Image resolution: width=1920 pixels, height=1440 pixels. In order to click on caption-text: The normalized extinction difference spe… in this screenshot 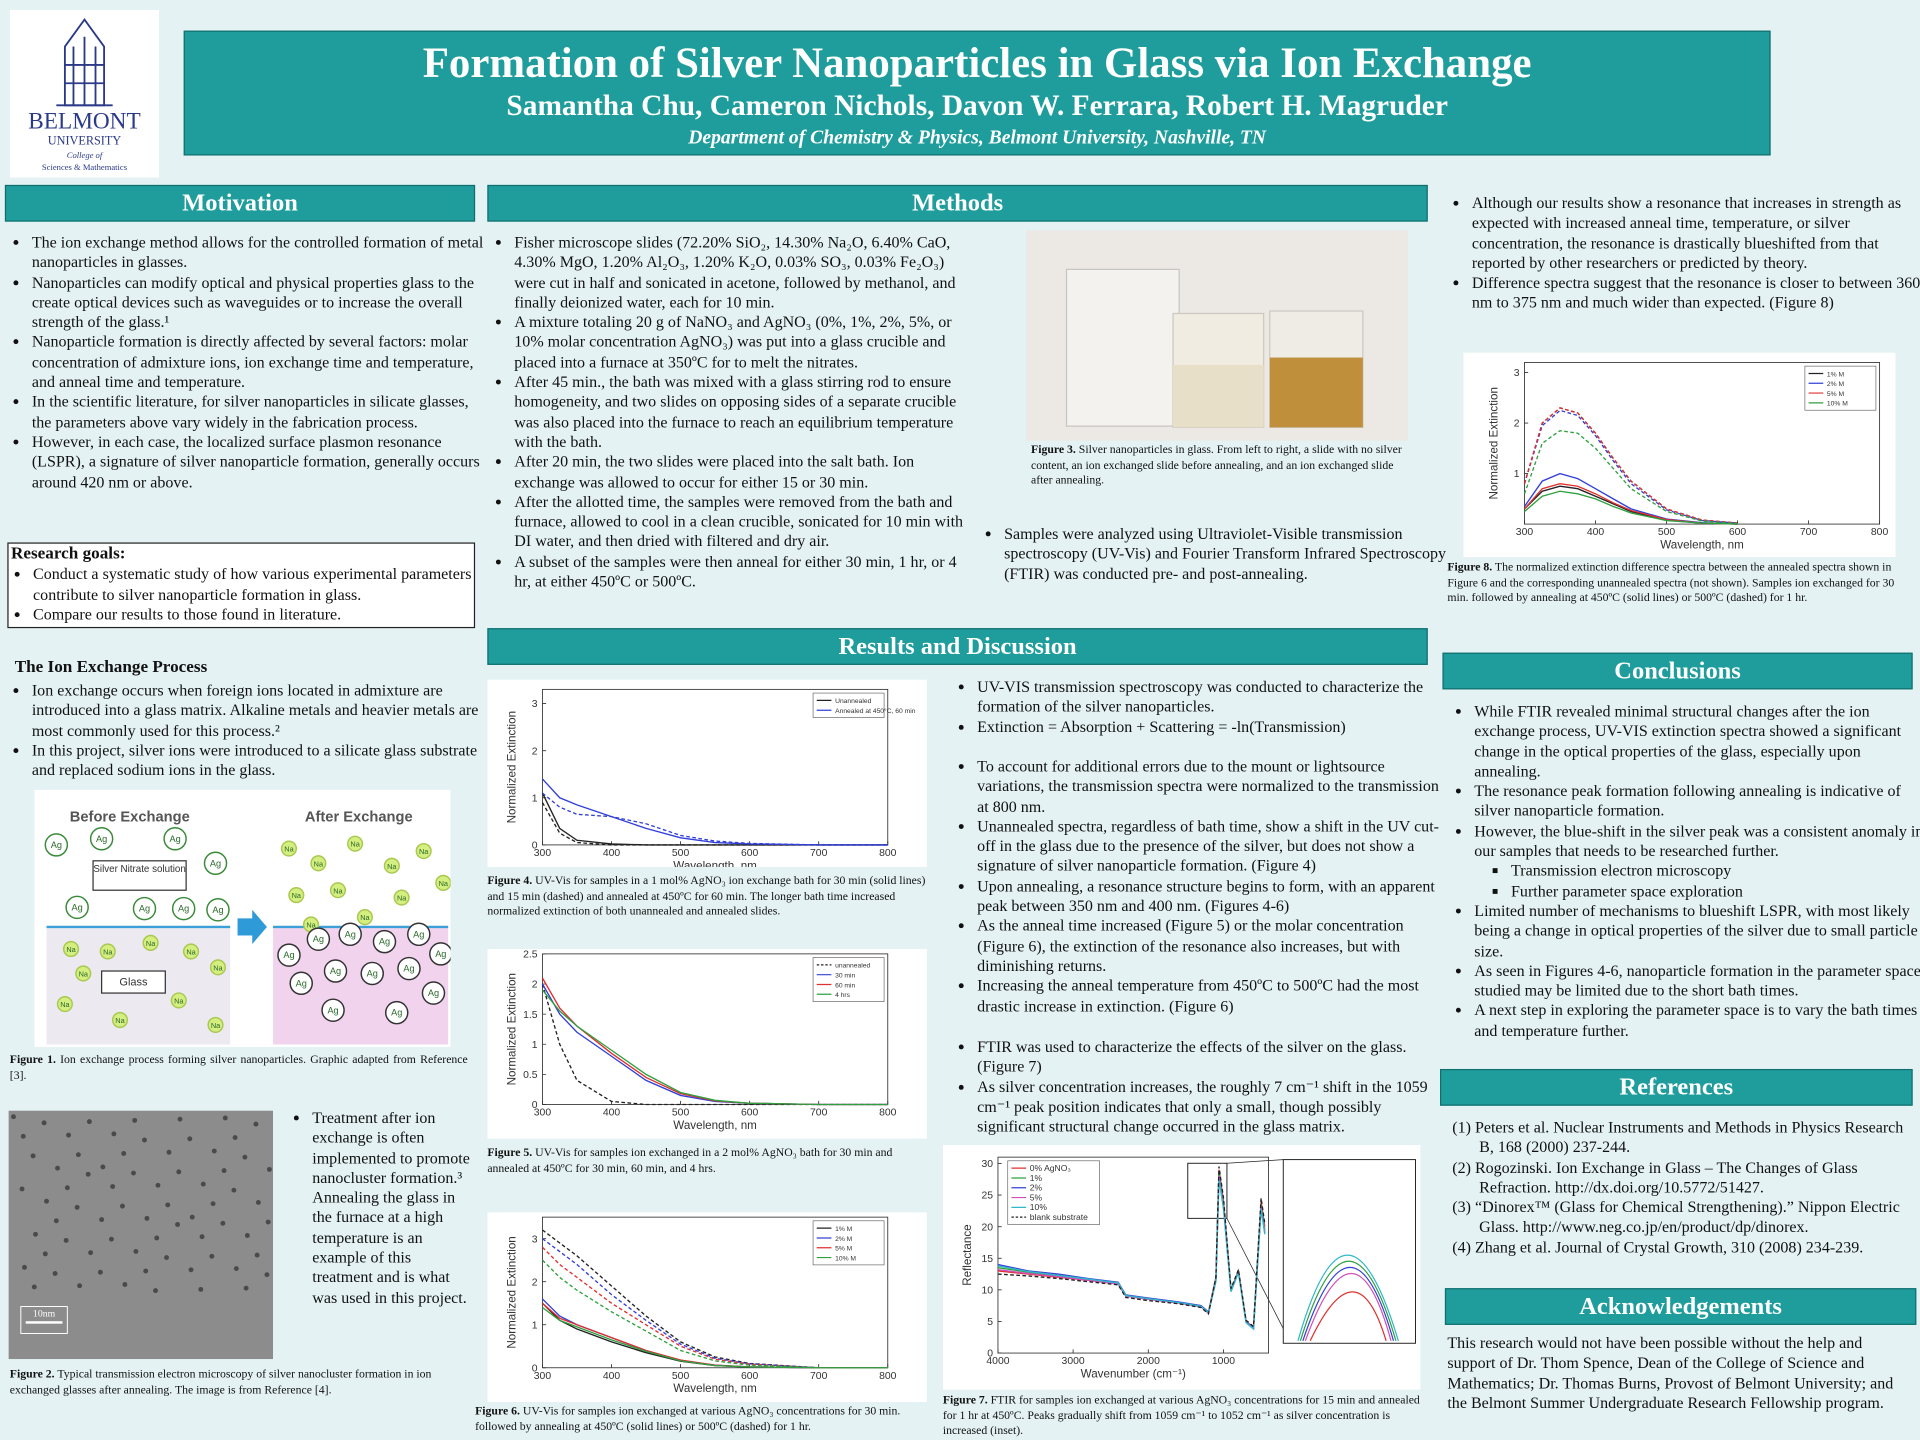, I will do `click(1671, 583)`.